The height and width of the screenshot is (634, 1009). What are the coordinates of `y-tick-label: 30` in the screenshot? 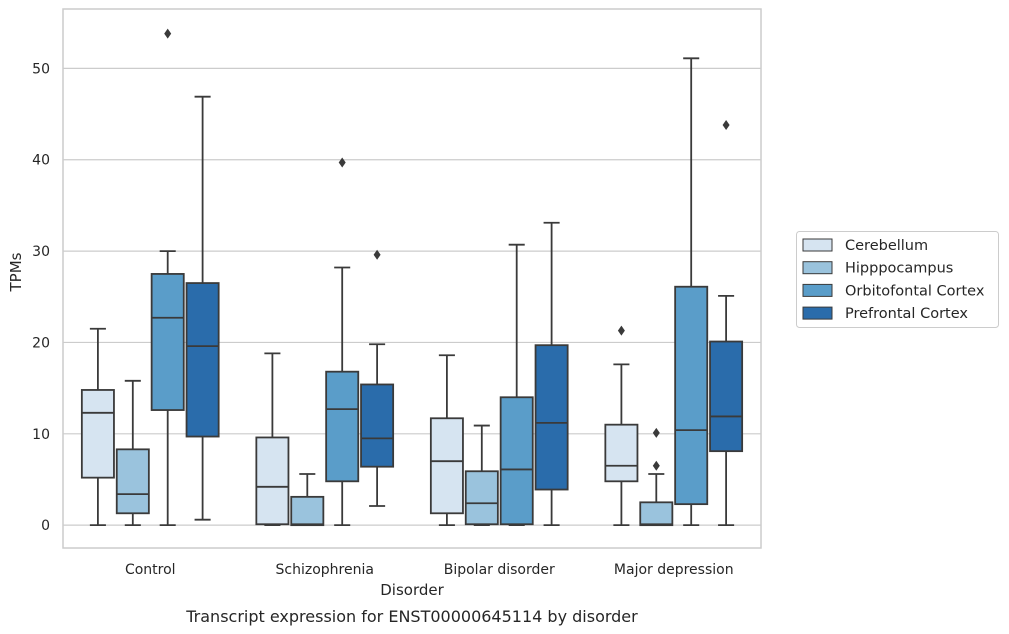 It's located at (41, 252).